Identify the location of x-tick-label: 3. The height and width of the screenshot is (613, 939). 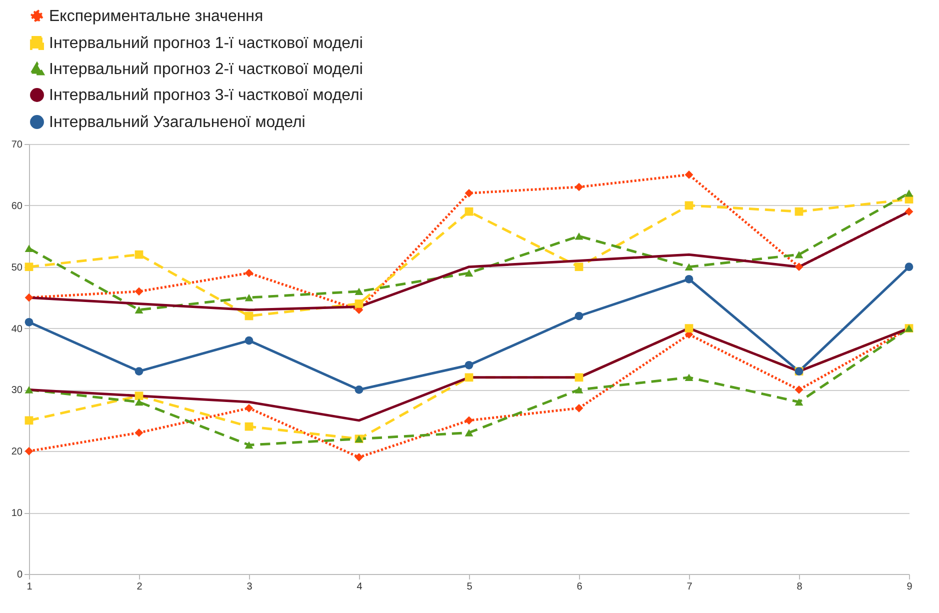
(249, 587).